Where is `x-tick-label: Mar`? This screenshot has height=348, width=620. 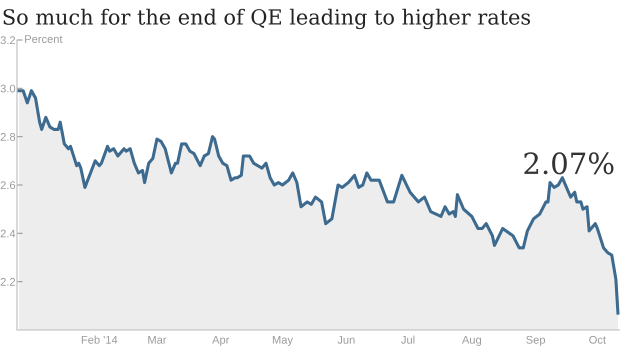 x-tick-label: Mar is located at coordinates (157, 340).